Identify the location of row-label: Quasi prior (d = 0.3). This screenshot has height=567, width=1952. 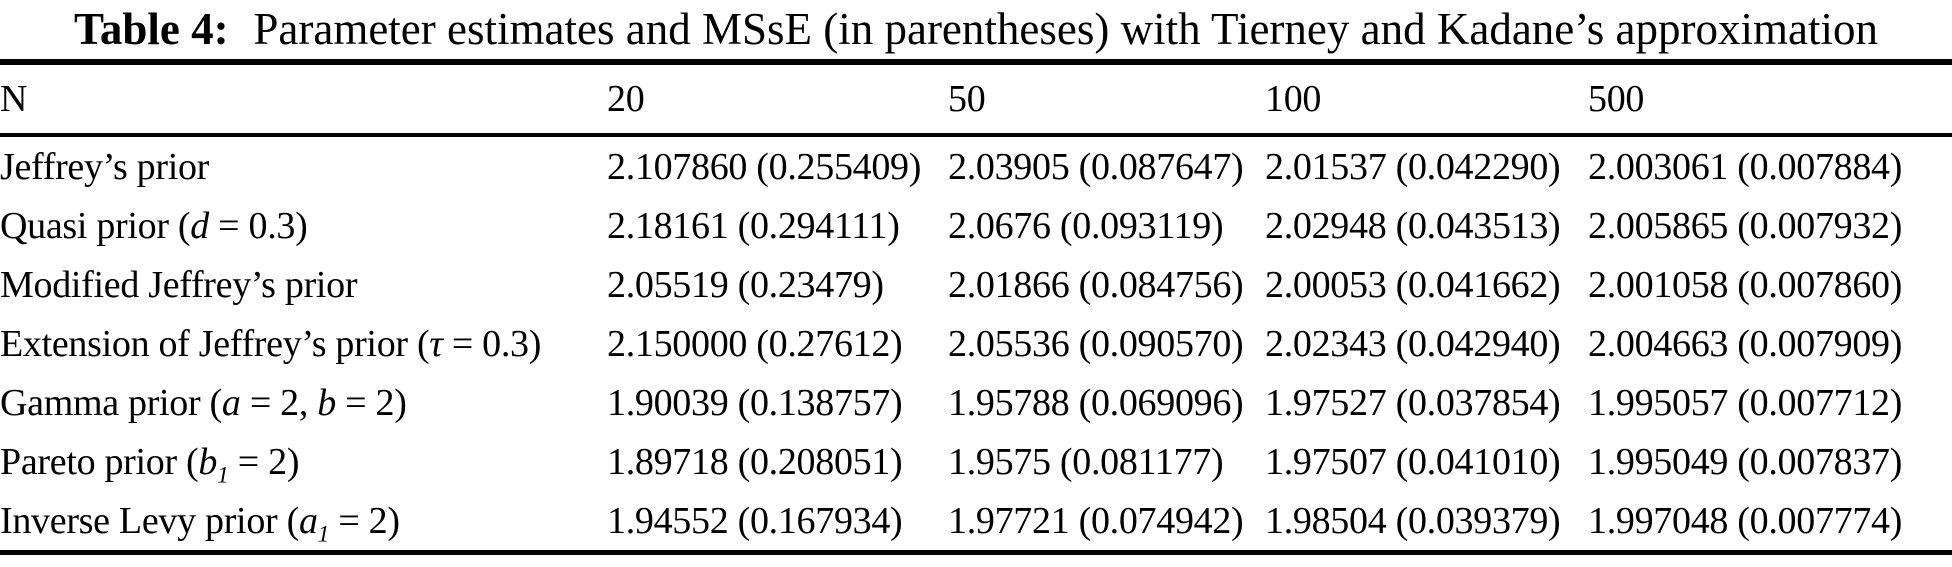
(303, 225).